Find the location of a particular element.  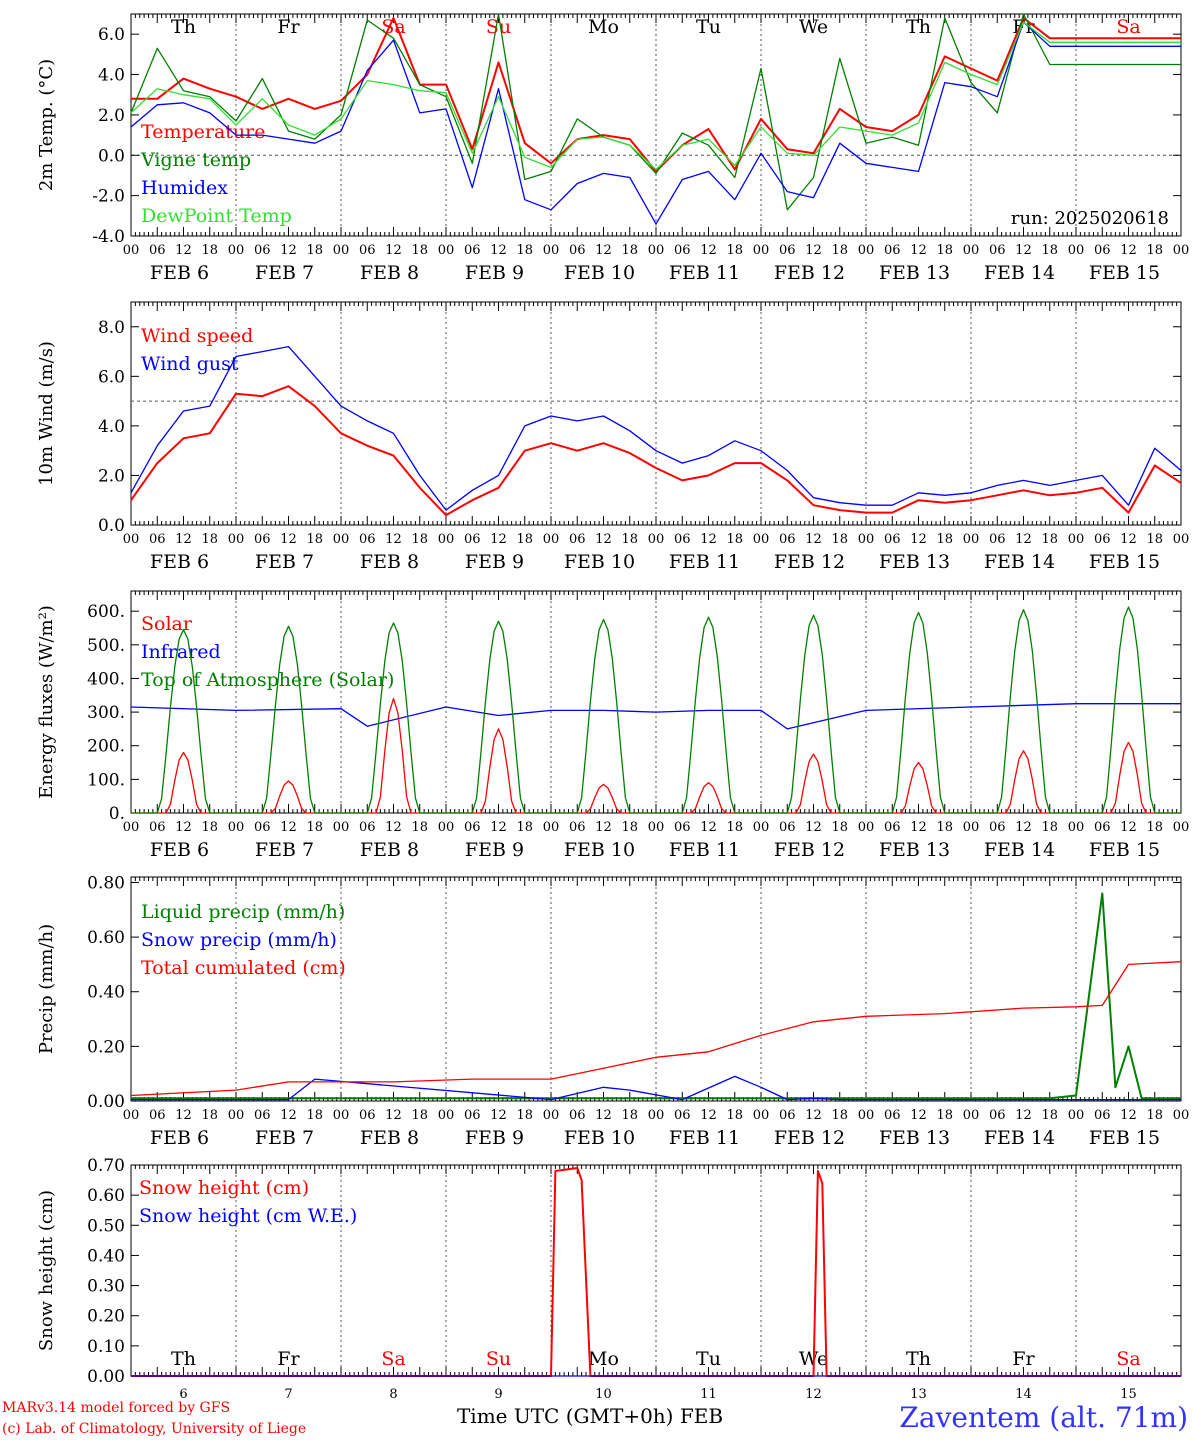

date-label: FEB 14 is located at coordinates (1019, 1138).